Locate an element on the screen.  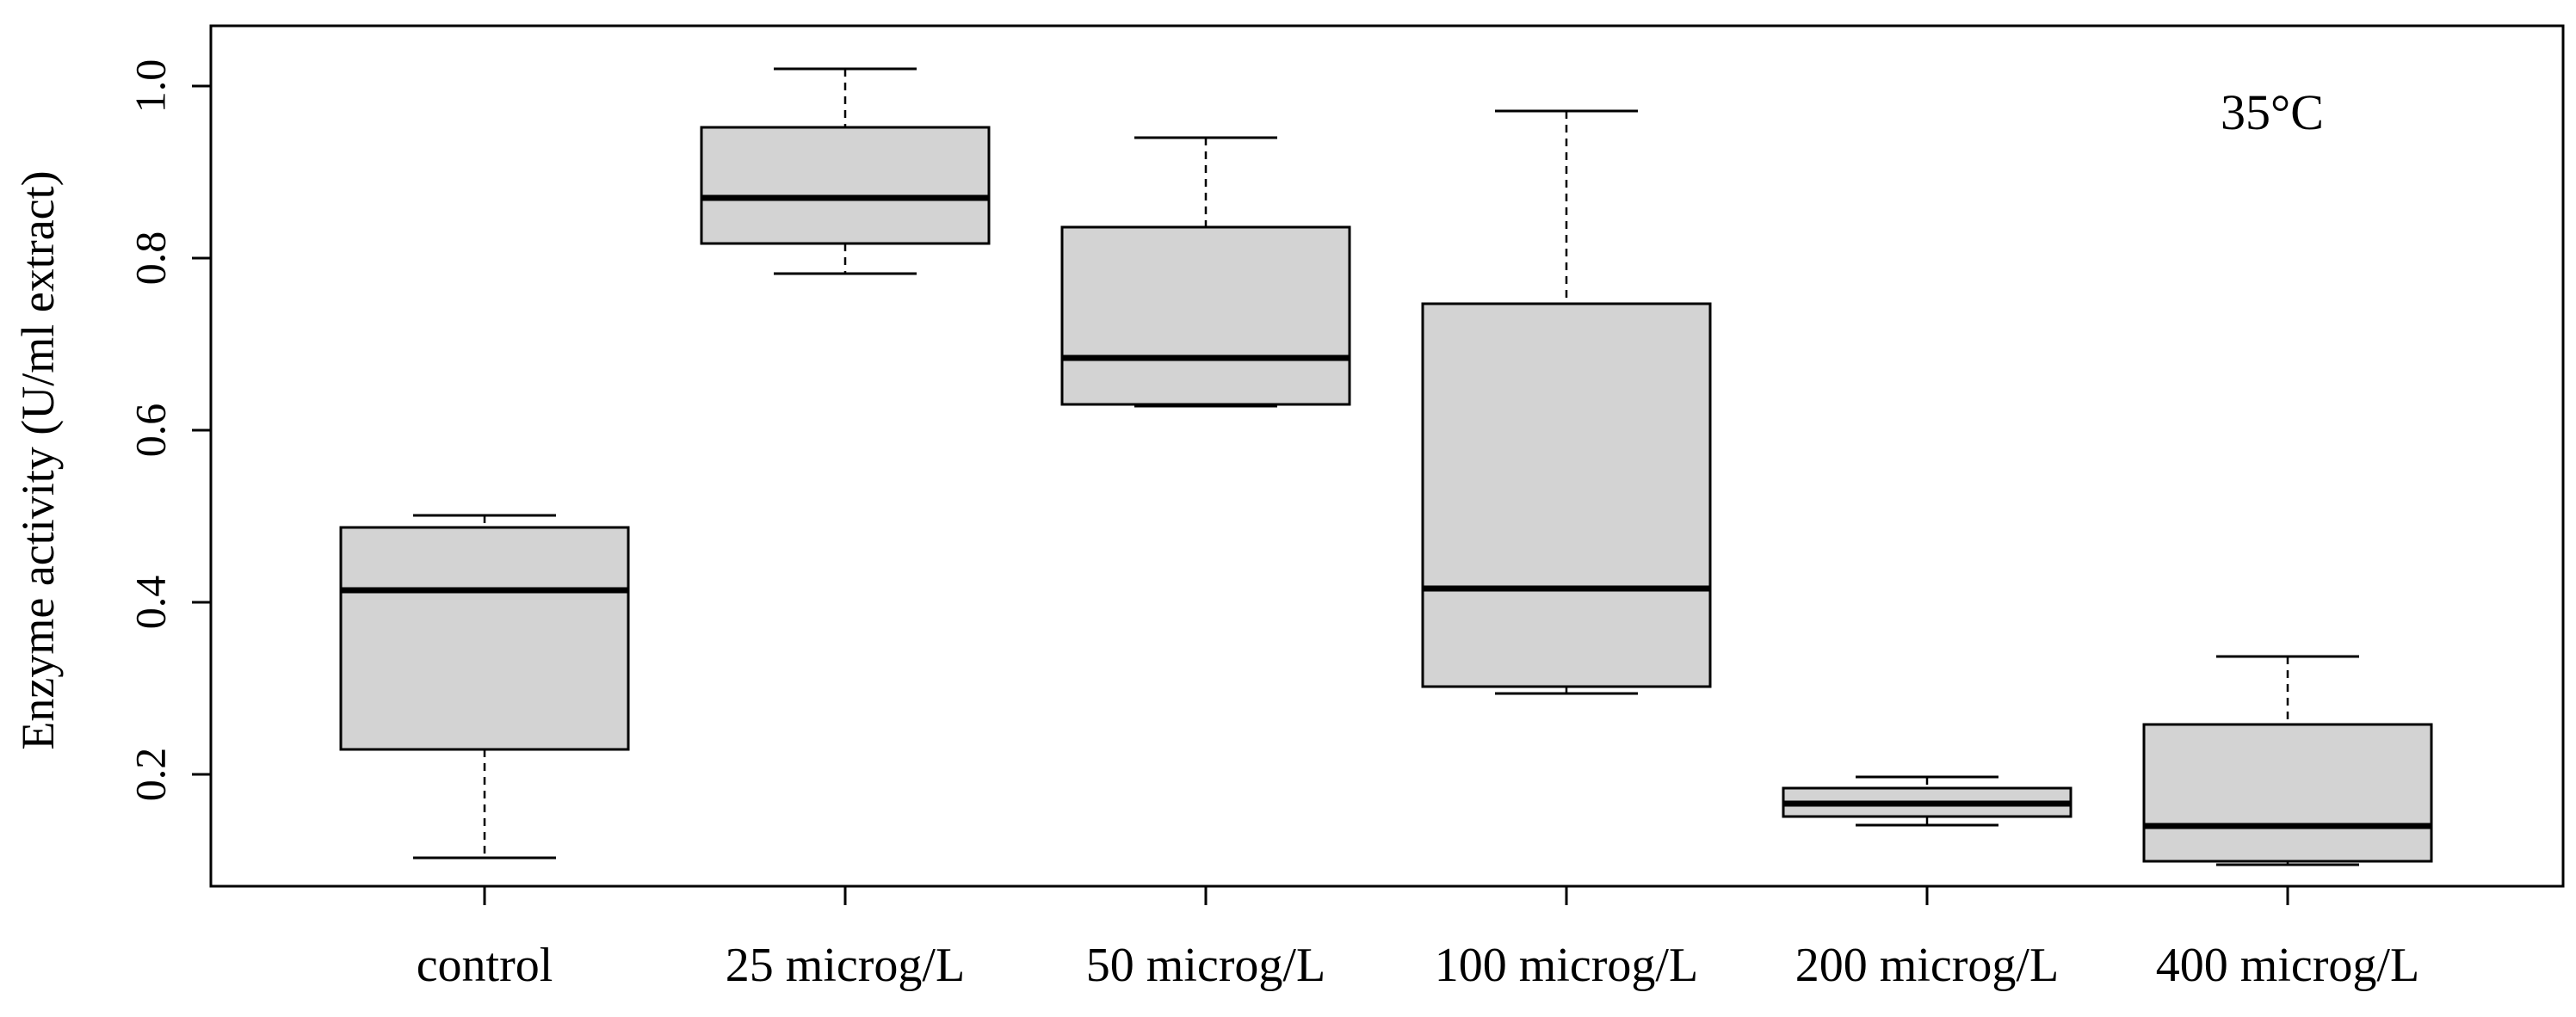
y-tick-label: 1.0 is located at coordinates (150, 86).